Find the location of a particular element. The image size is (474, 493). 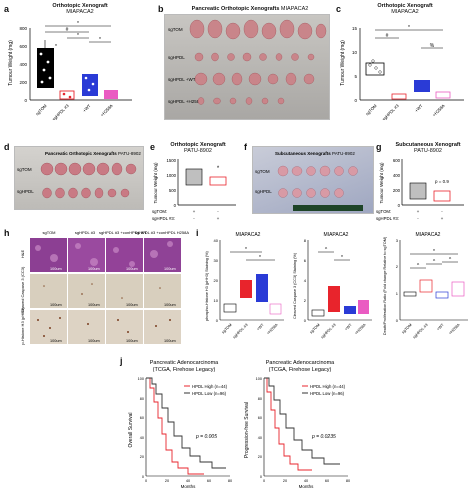

panel-label-d: d is located at coordinates (7, 147).